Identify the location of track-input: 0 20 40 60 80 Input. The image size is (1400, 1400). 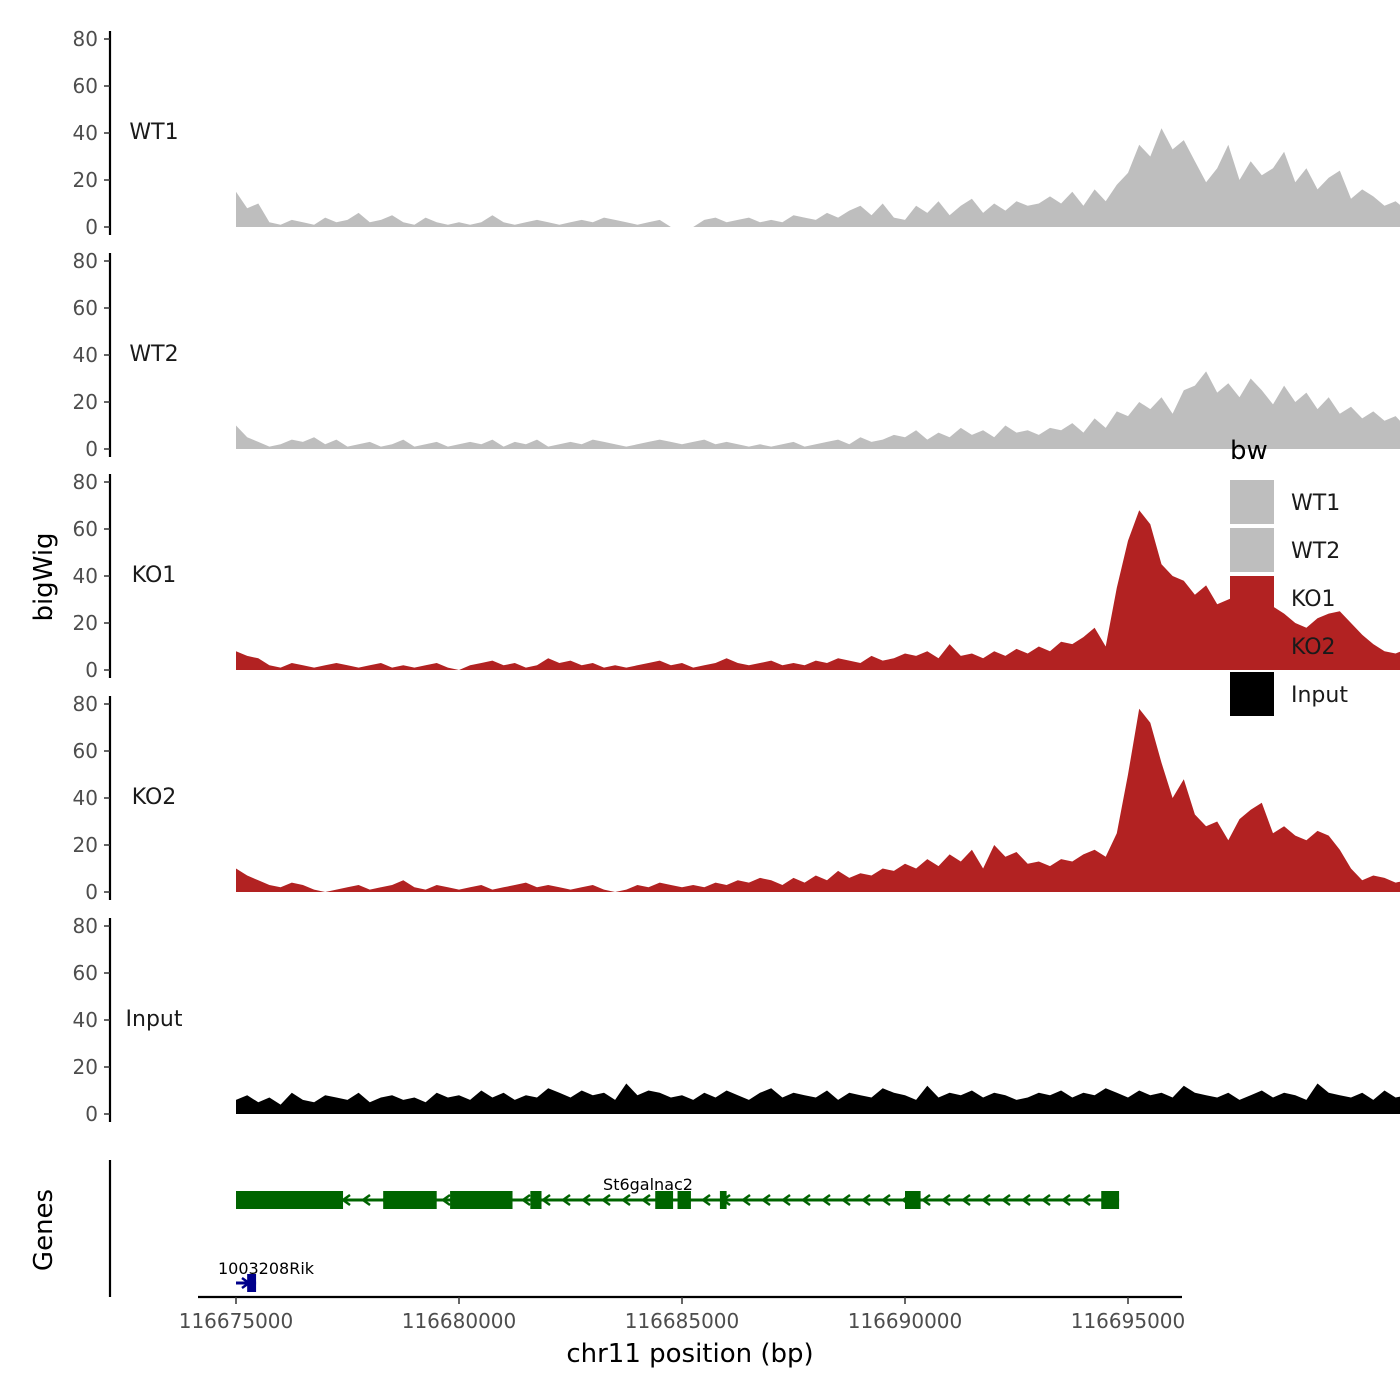
(736, 1020).